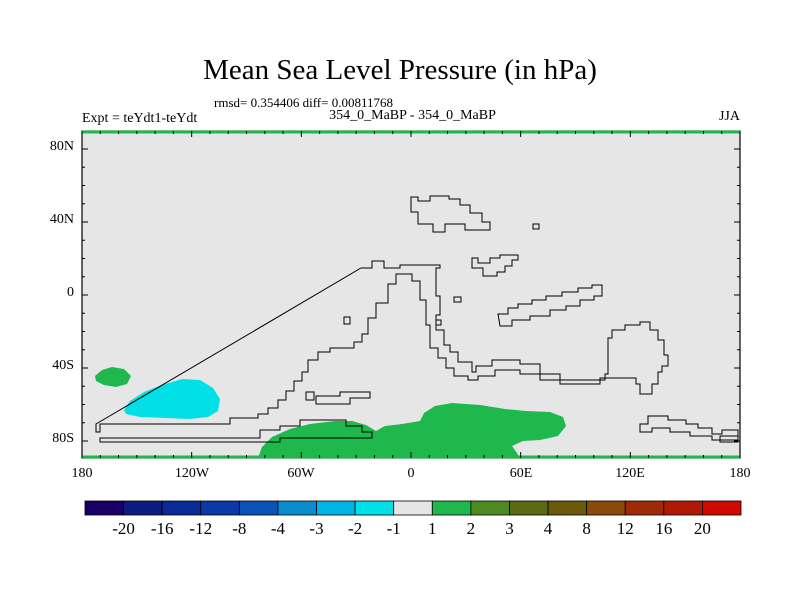  Describe the element at coordinates (303, 102) in the screenshot. I see `rmsd-diff-stats: rmsd= 0.354406 diff= 0.00811768` at that location.